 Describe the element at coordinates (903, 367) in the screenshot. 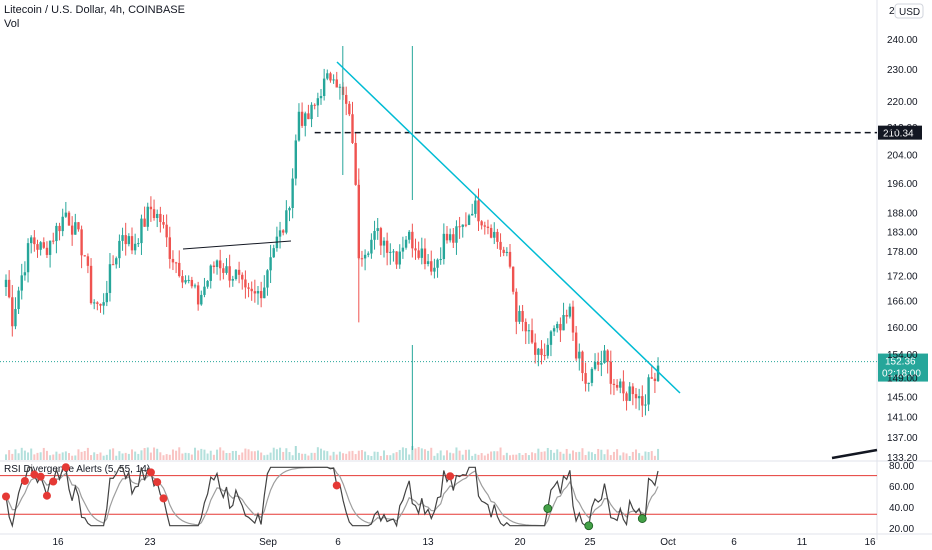

I see `last-price-box` at that location.